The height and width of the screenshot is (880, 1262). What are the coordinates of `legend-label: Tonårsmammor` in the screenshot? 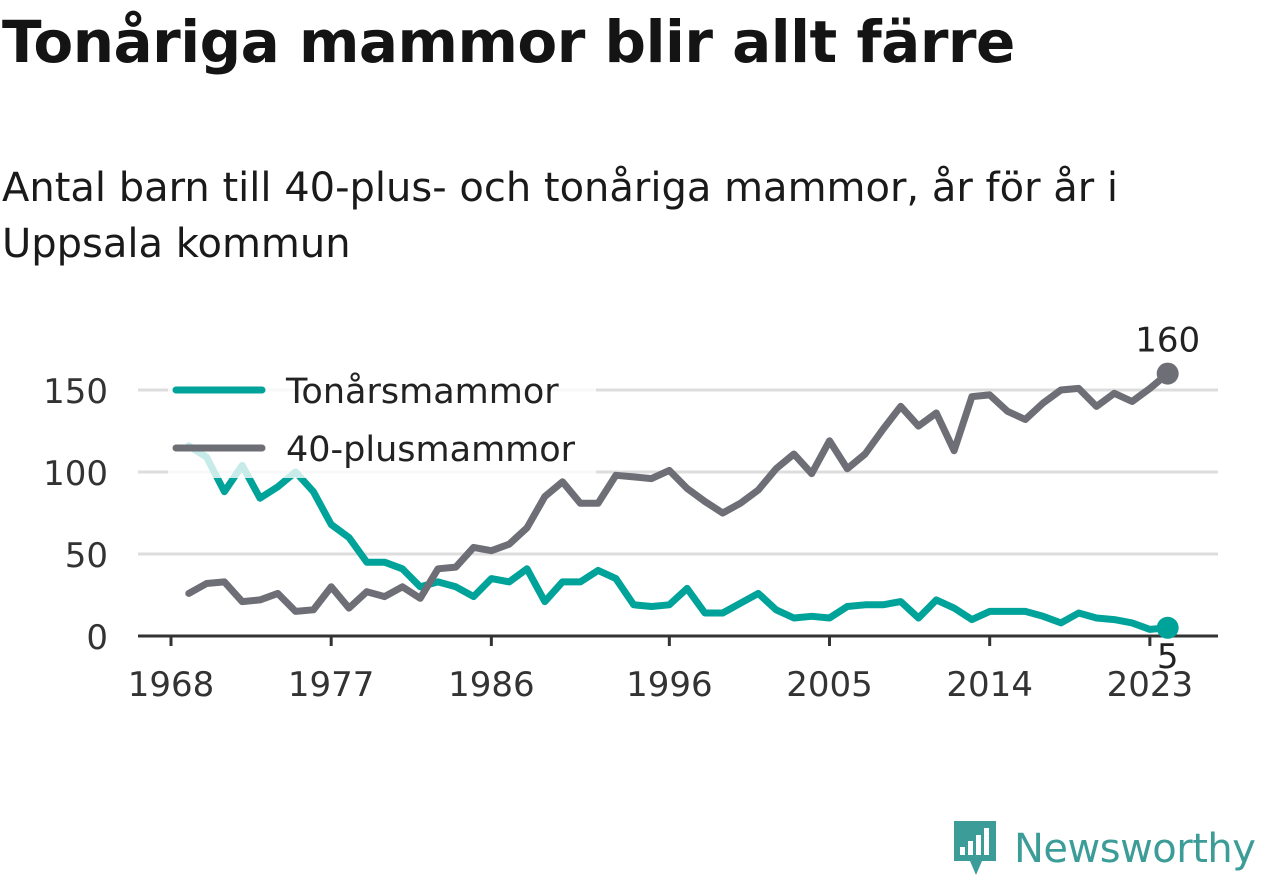 It's located at (422, 391).